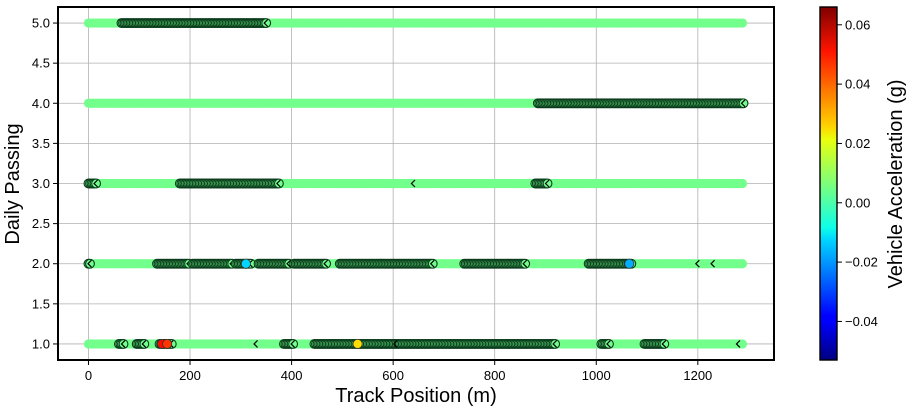 The image size is (915, 415). What do you see at coordinates (857, 24) in the screenshot?
I see `colorbar-tick-label: 0.06` at bounding box center [857, 24].